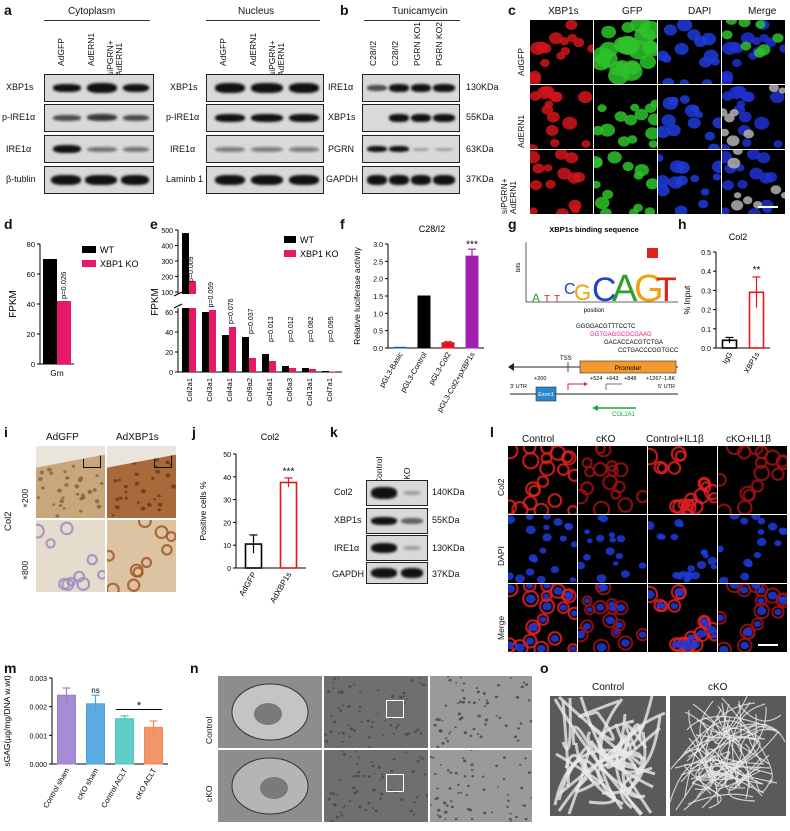 The height and width of the screenshot is (831, 790). I want to click on c-tile-r2-c2, so click(625, 117).